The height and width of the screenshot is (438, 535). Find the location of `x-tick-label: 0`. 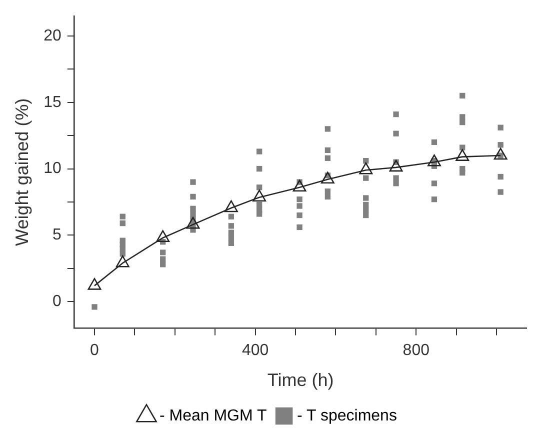

x-tick-label: 0 is located at coordinates (95, 351).